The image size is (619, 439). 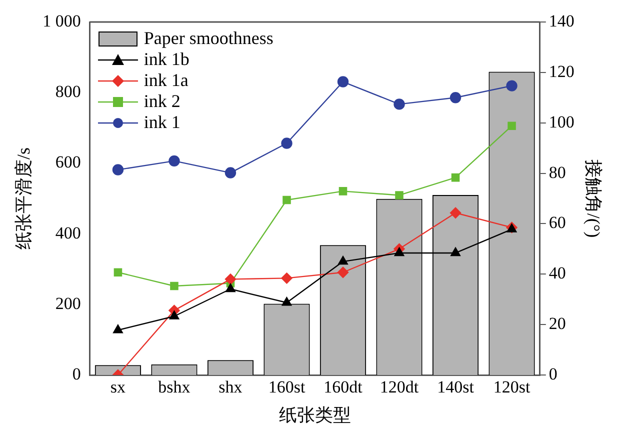 I want to click on legend-label: ink 1, so click(x=162, y=122).